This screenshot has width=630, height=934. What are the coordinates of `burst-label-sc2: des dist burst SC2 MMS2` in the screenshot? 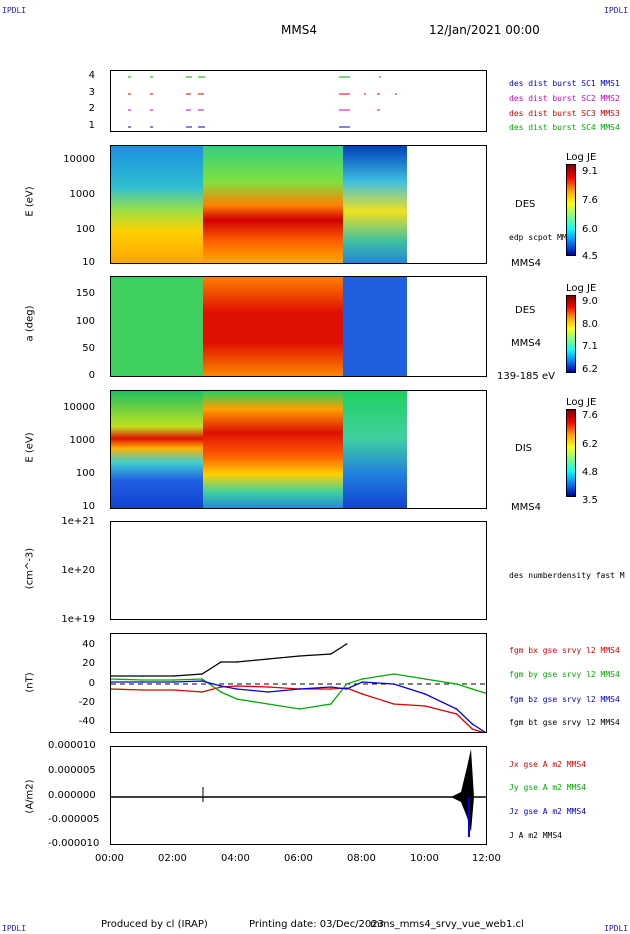 It's located at (564, 98).